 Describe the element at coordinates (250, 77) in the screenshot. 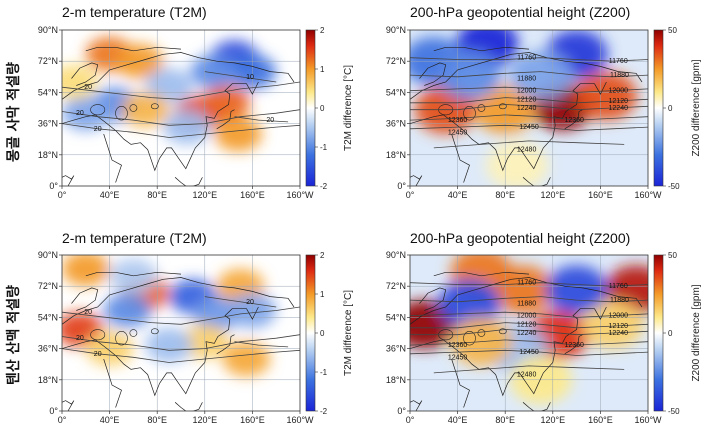

I see `contour-label: 10` at that location.